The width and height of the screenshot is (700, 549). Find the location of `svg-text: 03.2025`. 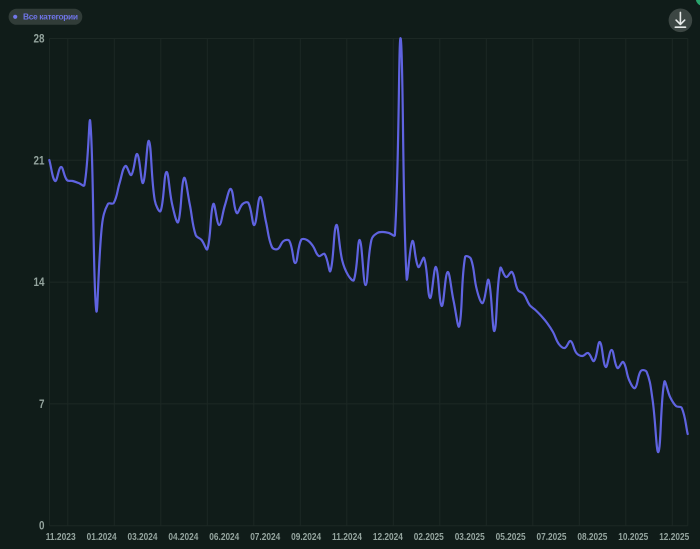

svg-text: 03.2025 is located at coordinates (470, 537).